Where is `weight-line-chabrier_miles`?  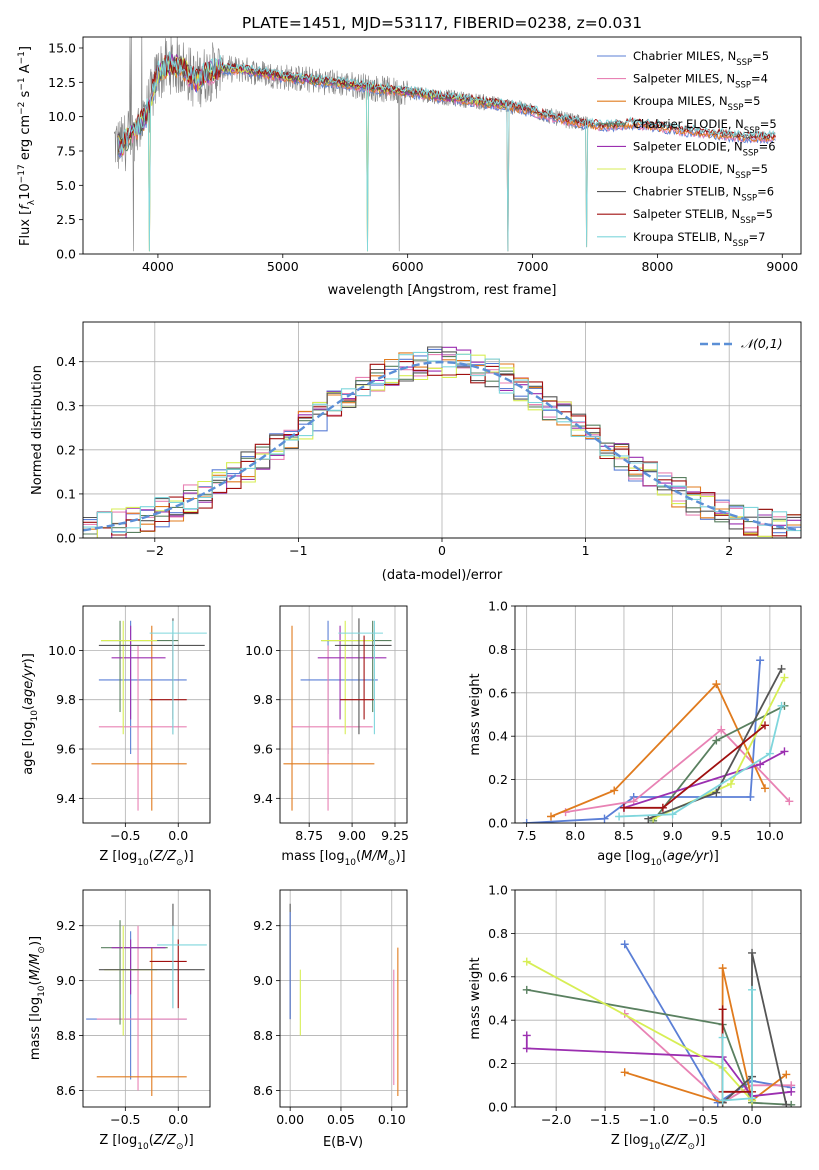 weight-line-chabrier_miles is located at coordinates (643, 741).